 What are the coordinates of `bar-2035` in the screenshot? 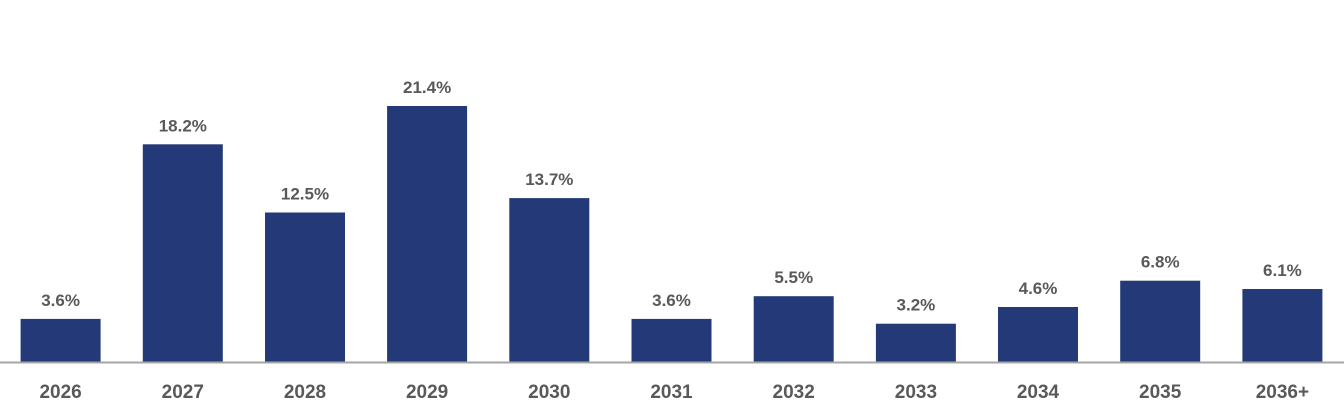 It's located at (1160, 321).